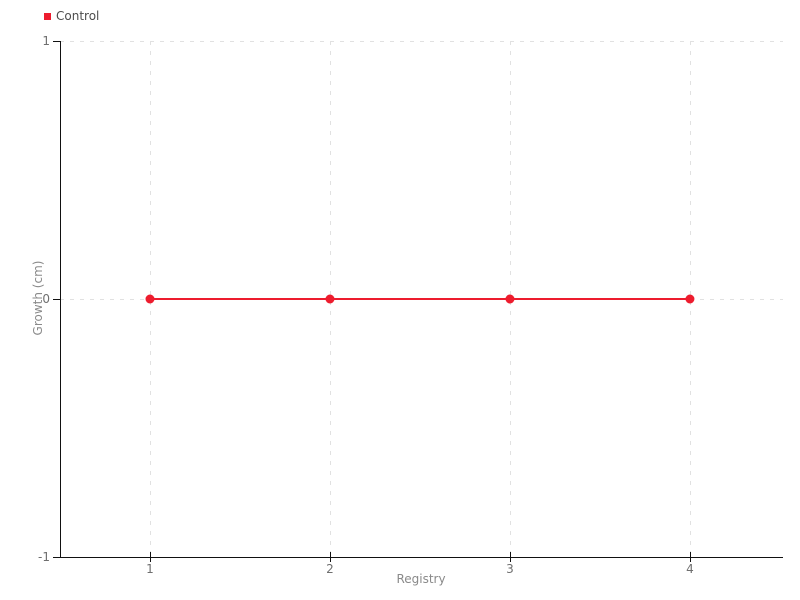 The image size is (800, 600). Describe the element at coordinates (44, 557) in the screenshot. I see `y-tick-label: -1` at that location.